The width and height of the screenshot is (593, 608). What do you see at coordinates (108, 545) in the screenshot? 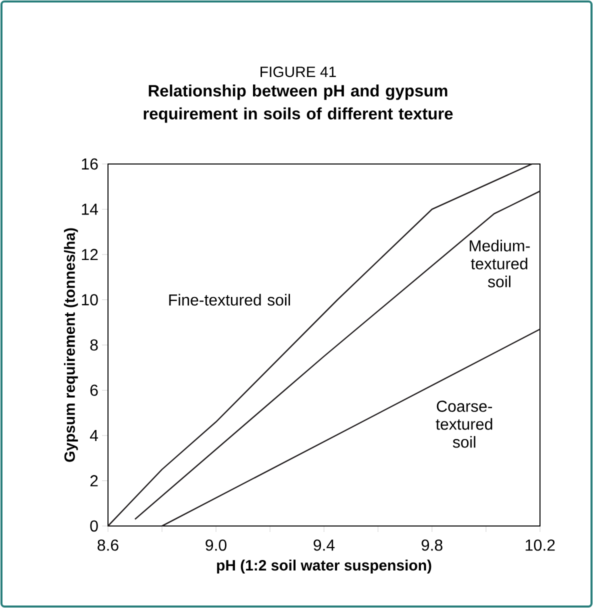
I see `x-tick-label: 8.6` at bounding box center [108, 545].